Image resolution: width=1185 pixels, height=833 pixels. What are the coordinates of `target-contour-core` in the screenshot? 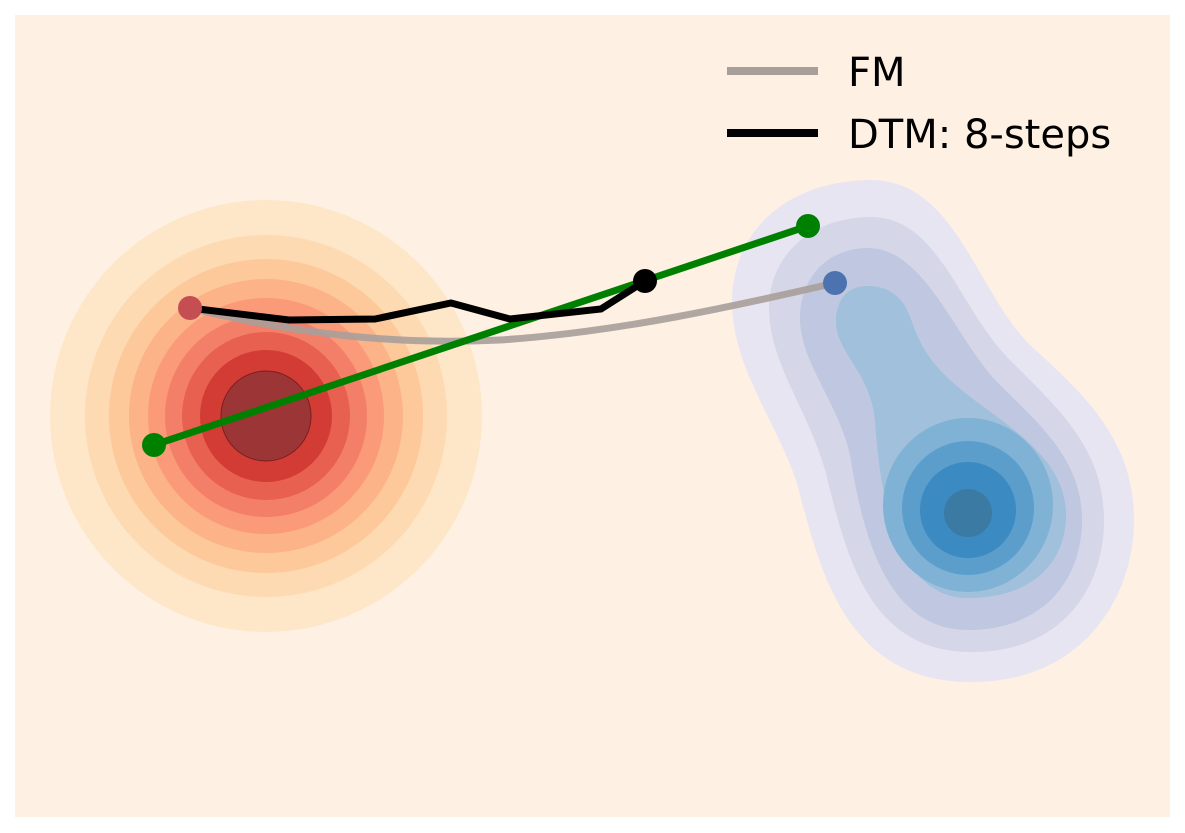 It's located at (968, 513).